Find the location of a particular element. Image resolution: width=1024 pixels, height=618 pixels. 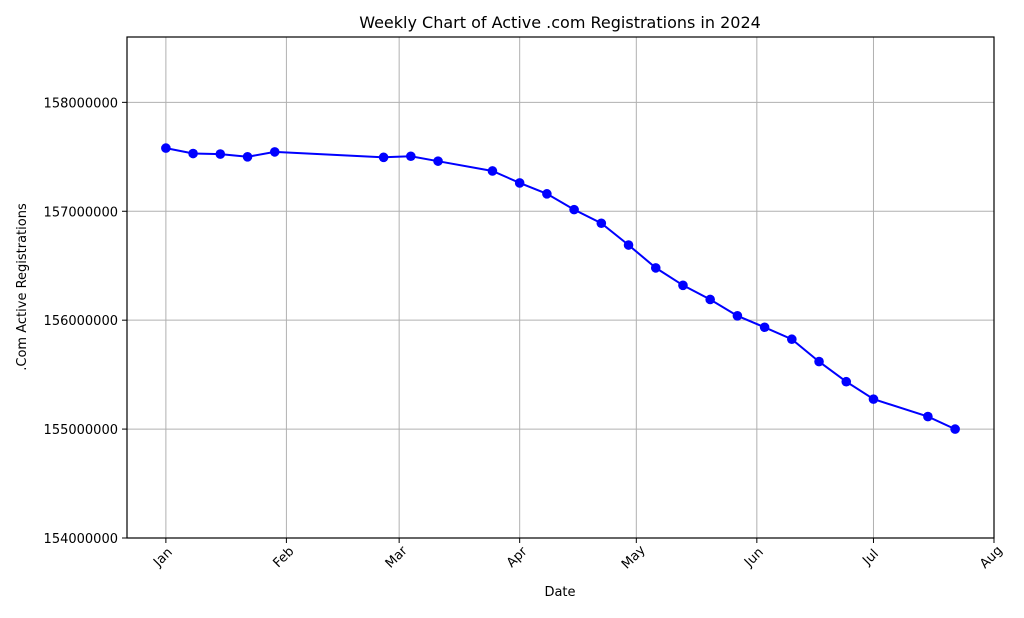

x-tick-label: Jun is located at coordinates (754, 558).